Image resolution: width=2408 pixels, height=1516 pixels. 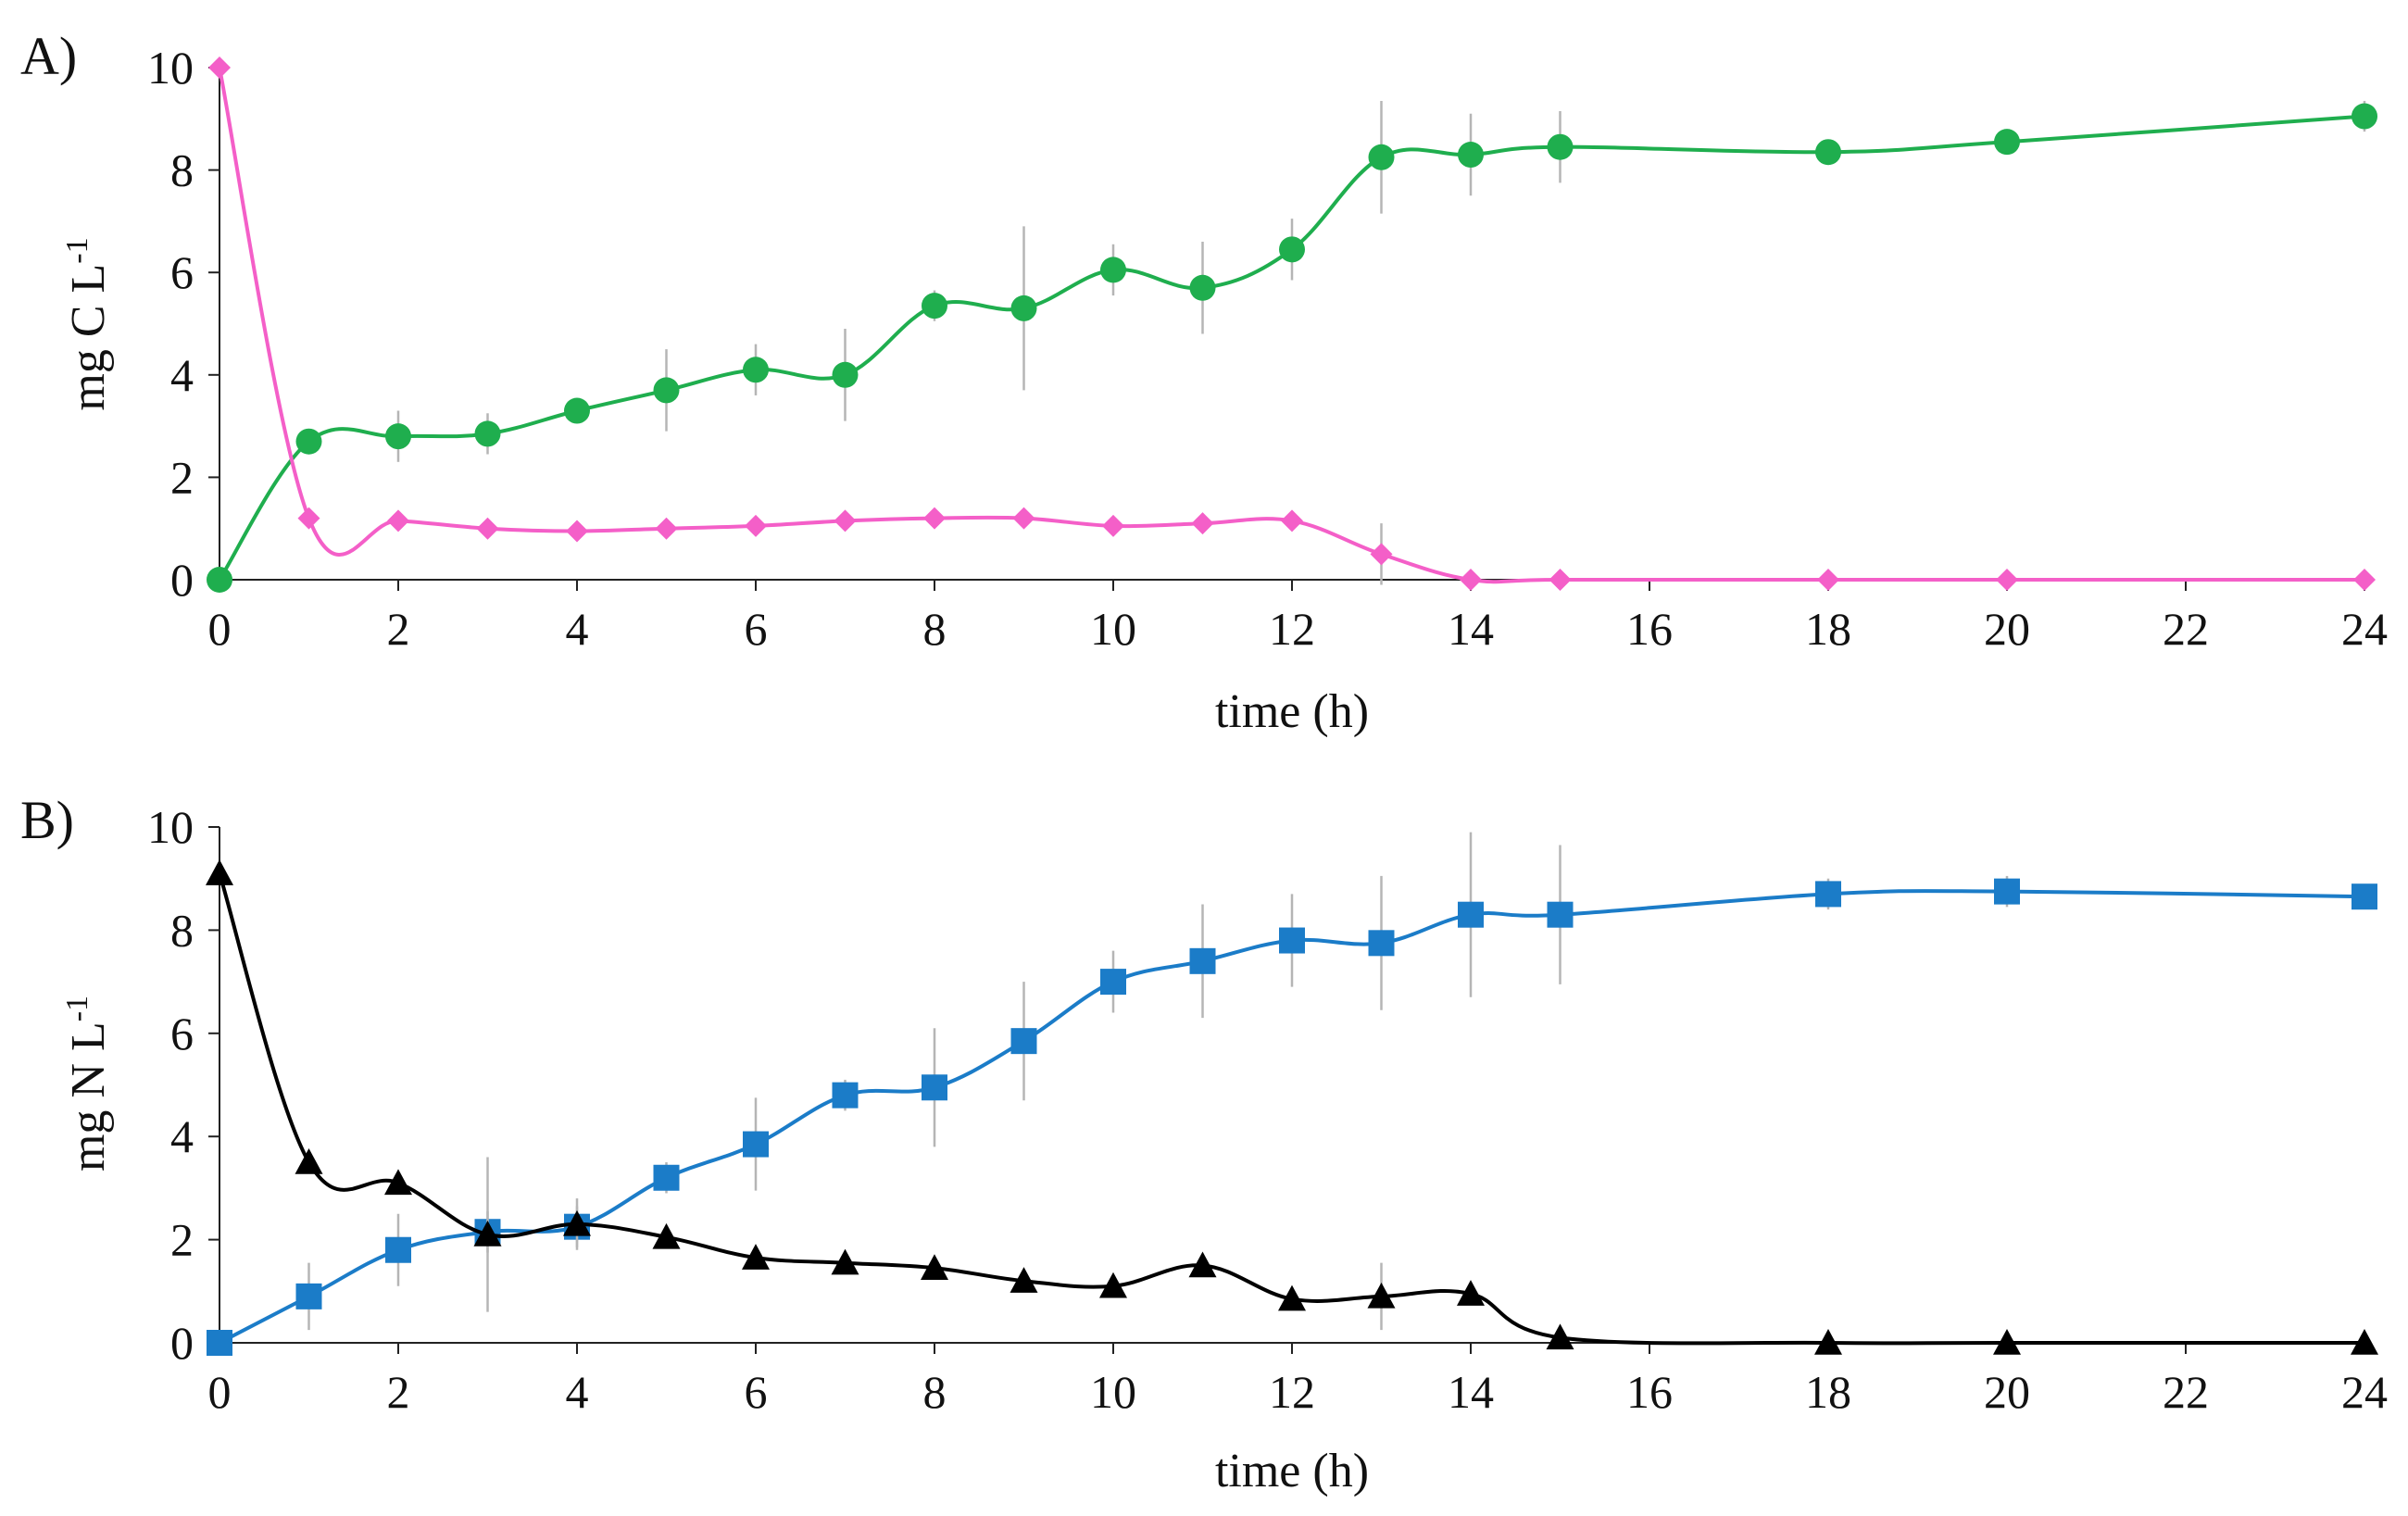 I want to click on y-tick-label: 8, so click(x=182, y=930).